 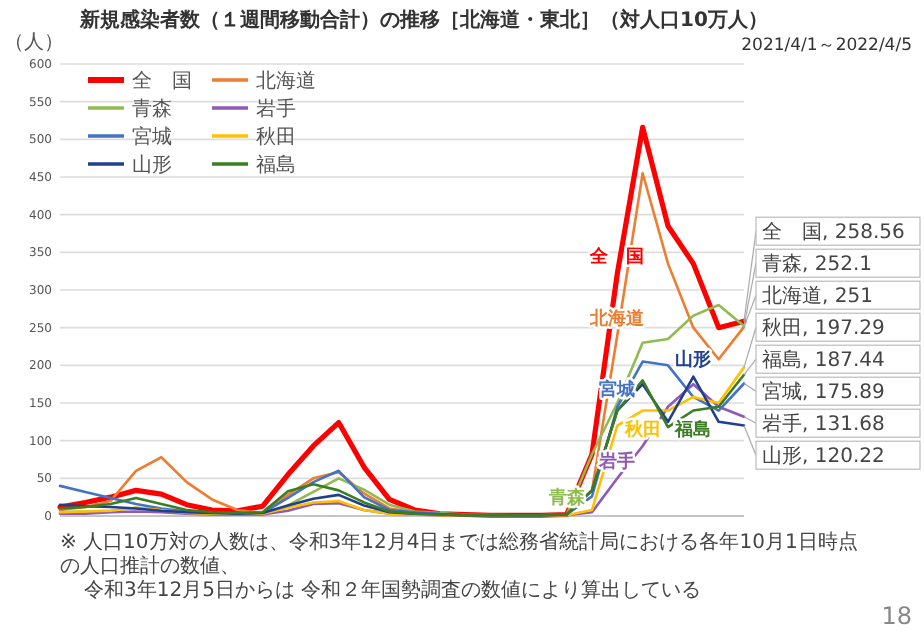 I want to click on data-label: 北海道, 251, so click(x=817, y=296).